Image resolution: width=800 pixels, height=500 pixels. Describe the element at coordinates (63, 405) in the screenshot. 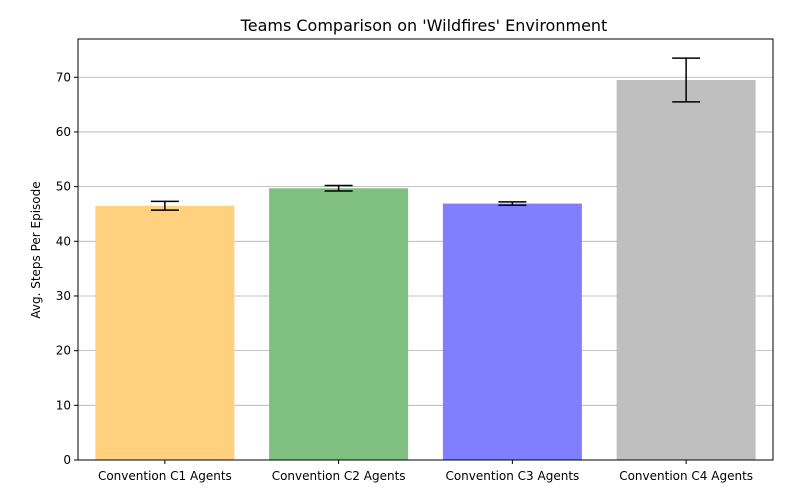

I see `y-tick-label: 10` at that location.